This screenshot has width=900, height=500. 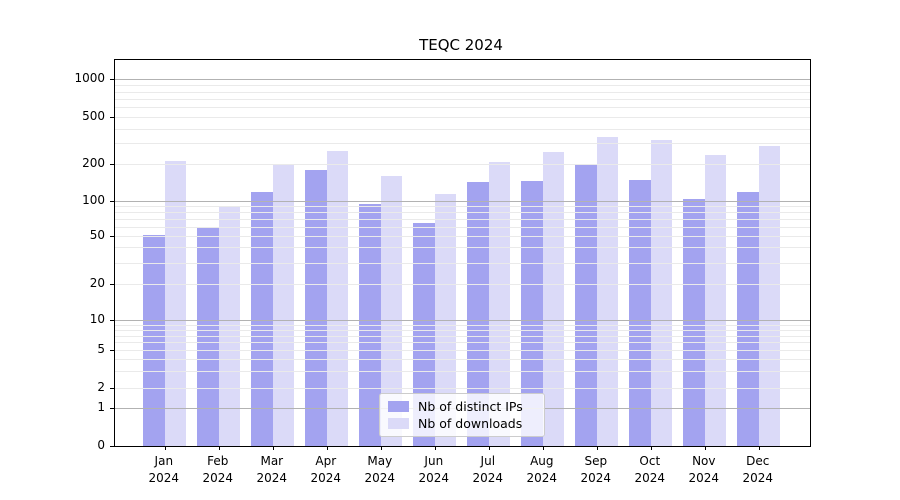 What do you see at coordinates (424, 334) in the screenshot?
I see `bar-nb-of-distinct-ips-jun` at bounding box center [424, 334].